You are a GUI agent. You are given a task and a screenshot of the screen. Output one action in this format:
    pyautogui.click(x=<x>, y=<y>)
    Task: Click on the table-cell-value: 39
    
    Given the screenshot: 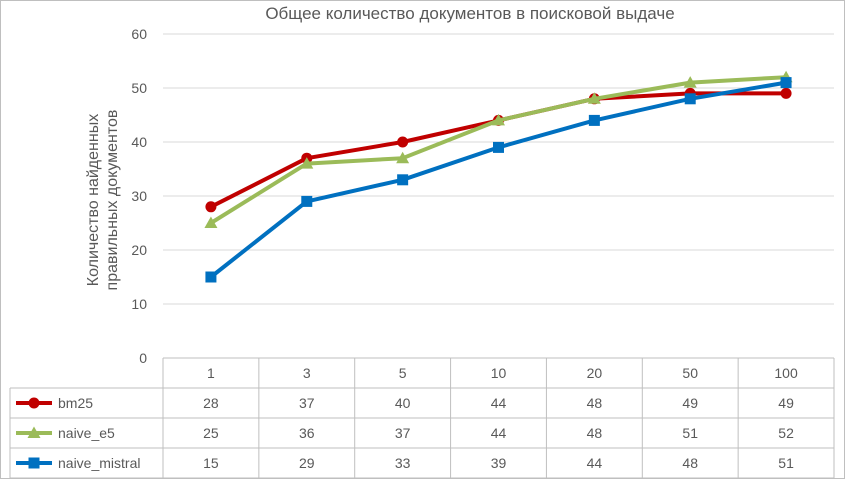 What is the action you would take?
    pyautogui.click(x=499, y=463)
    